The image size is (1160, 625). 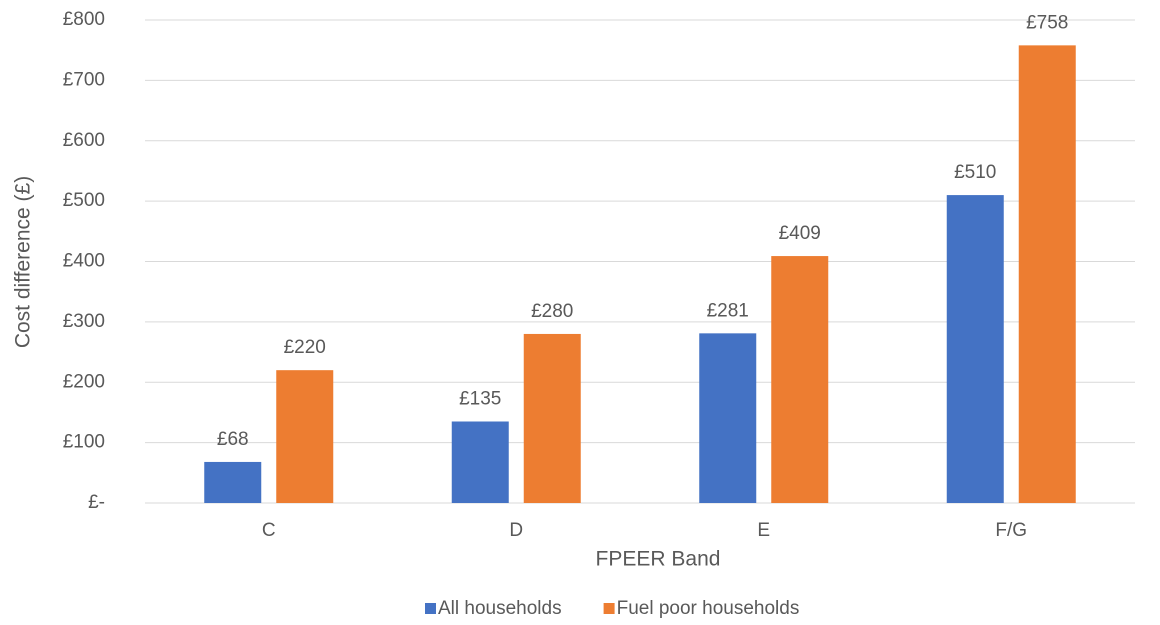 I want to click on x-tick-label: C, so click(x=269, y=530).